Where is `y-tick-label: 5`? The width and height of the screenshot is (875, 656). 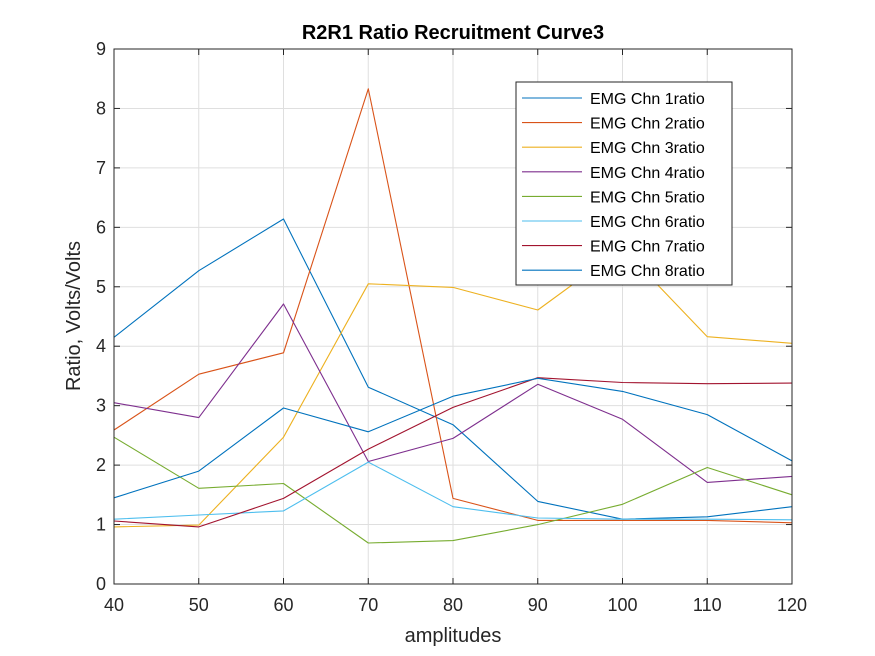
y-tick-label: 5 is located at coordinates (101, 287).